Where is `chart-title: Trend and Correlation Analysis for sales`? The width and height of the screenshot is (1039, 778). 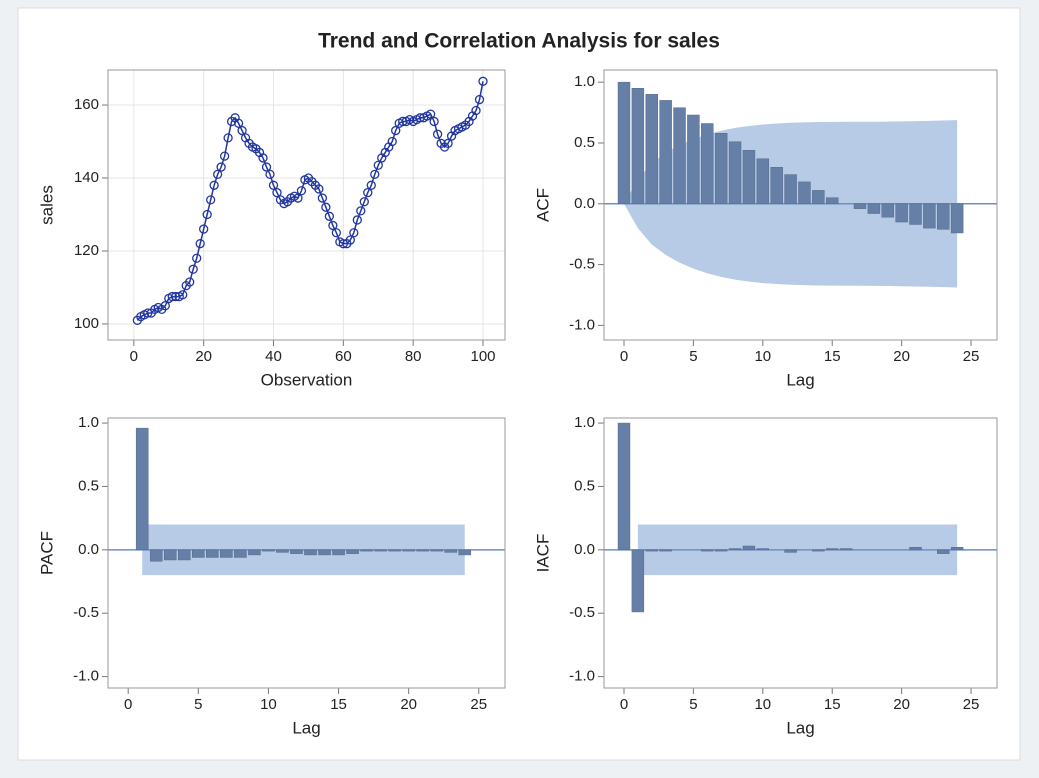 chart-title: Trend and Correlation Analysis for sales is located at coordinates (519, 41).